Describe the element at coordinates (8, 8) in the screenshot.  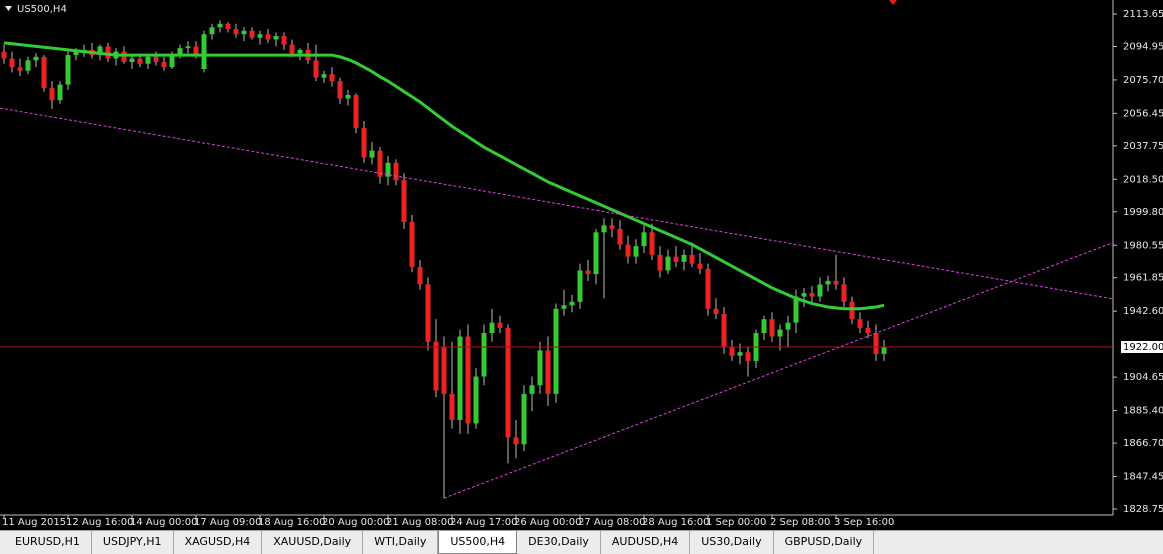
I see `menu-arrow` at that location.